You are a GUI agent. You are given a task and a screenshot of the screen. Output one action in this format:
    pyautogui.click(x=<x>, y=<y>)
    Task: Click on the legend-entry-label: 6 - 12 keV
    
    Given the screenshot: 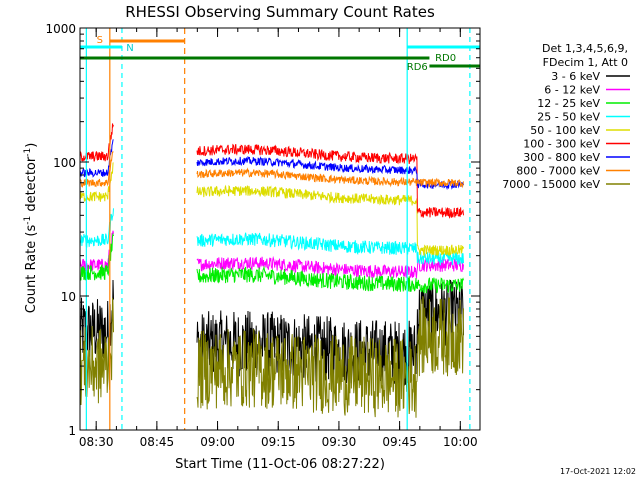 What is the action you would take?
    pyautogui.click(x=572, y=90)
    